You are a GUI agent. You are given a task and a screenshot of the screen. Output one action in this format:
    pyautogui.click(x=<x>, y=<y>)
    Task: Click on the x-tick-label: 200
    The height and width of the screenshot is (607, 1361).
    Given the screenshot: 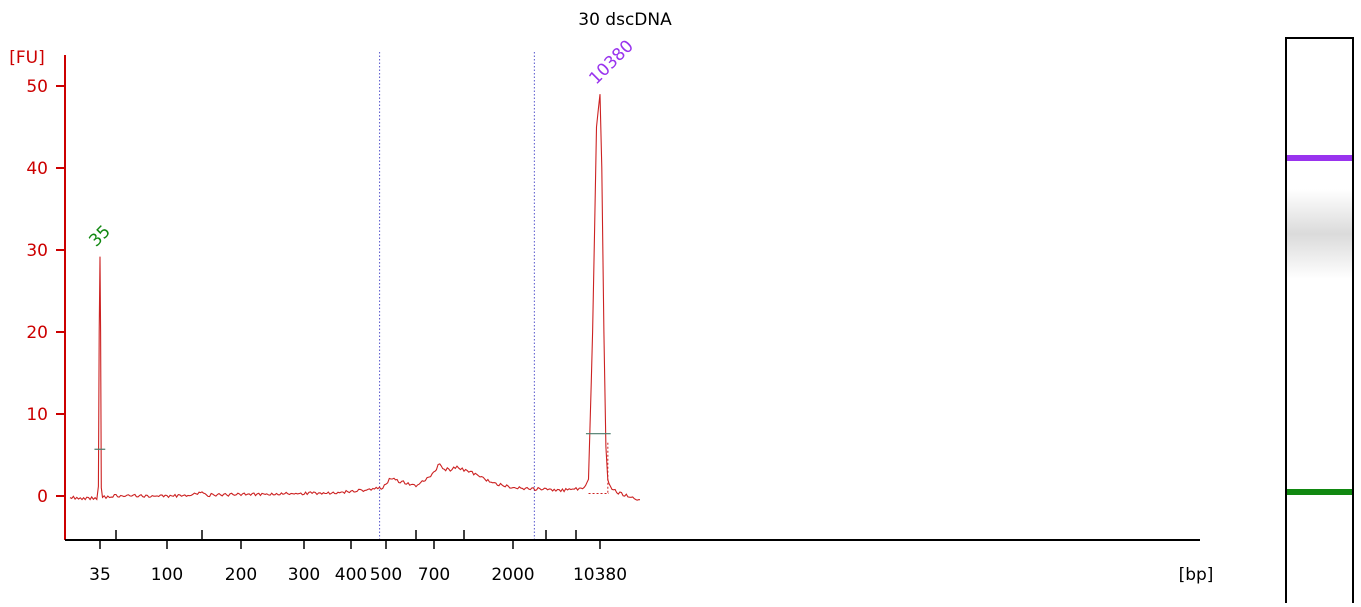 What is the action you would take?
    pyautogui.click(x=241, y=575)
    